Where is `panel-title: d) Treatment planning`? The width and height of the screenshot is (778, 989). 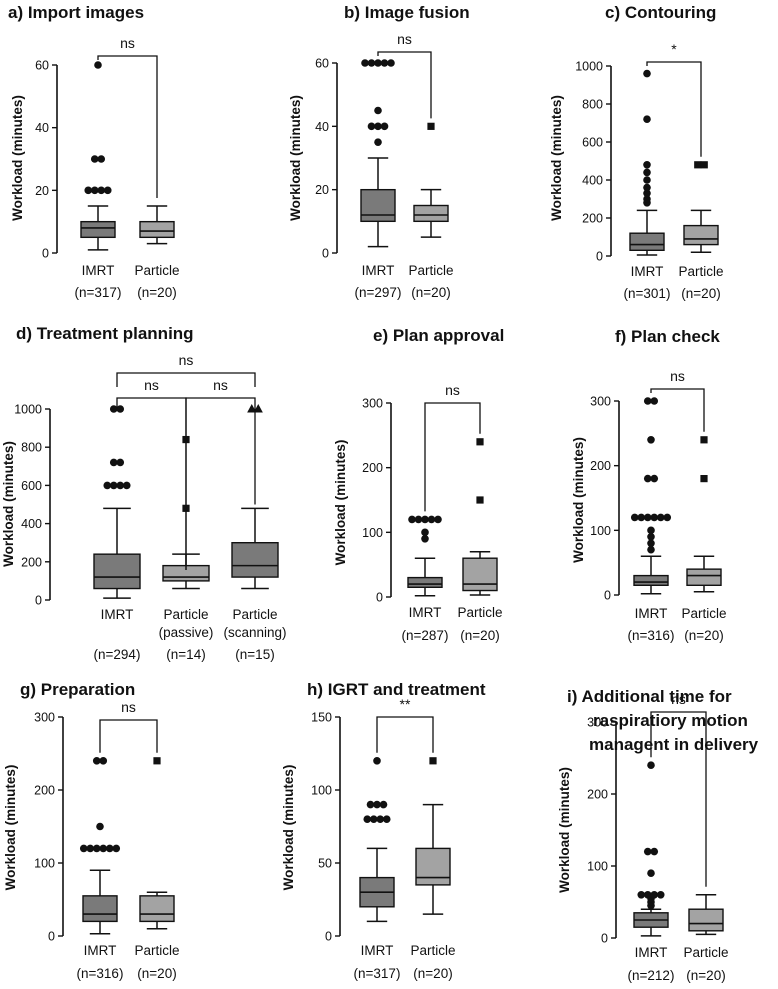 panel-title: d) Treatment planning is located at coordinates (105, 333).